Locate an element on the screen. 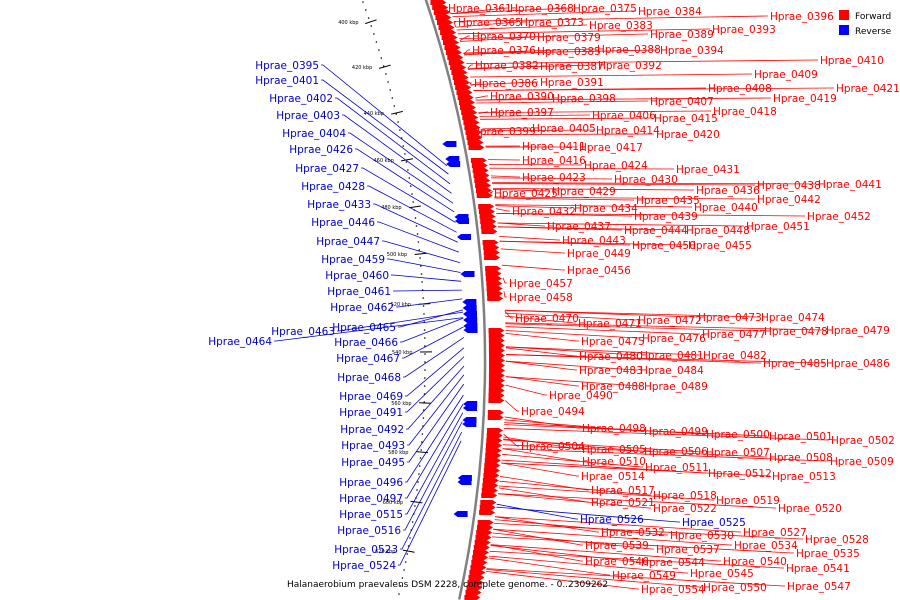 This screenshot has width=900, height=600. gene-label-hprae-0384: Hprae_0384 is located at coordinates (670, 12).